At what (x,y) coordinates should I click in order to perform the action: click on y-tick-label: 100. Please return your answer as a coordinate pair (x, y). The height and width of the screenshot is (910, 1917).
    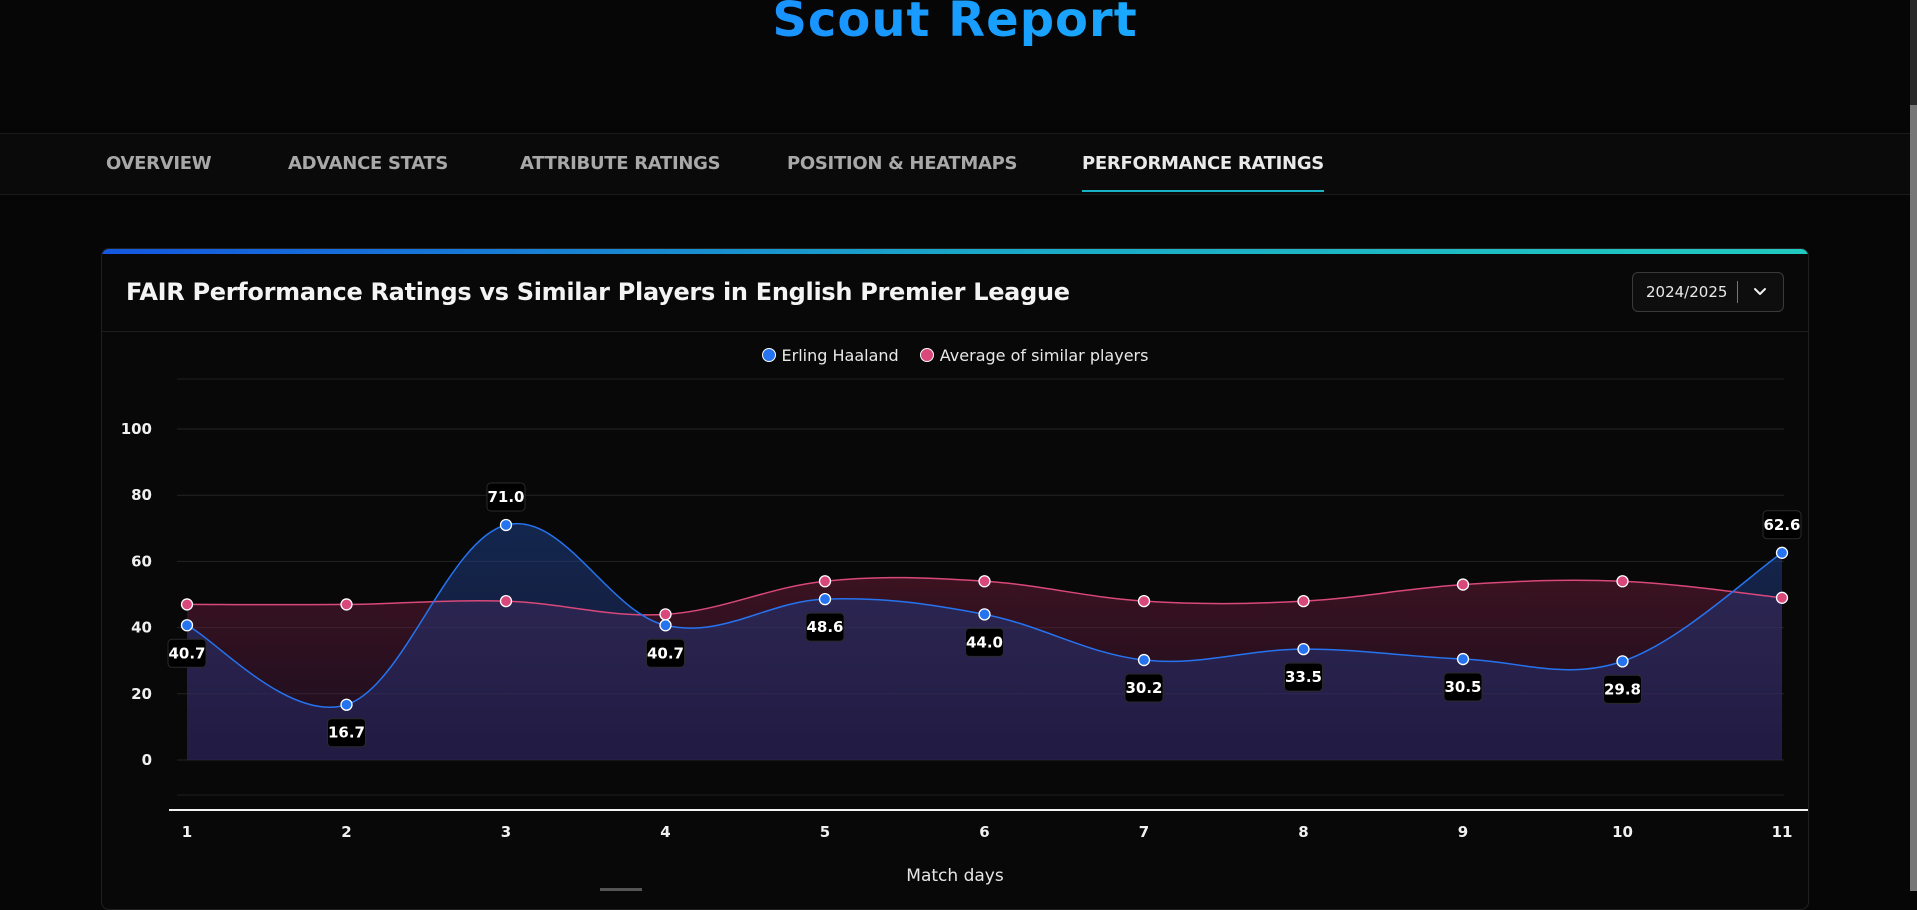
    Looking at the image, I should click on (136, 429).